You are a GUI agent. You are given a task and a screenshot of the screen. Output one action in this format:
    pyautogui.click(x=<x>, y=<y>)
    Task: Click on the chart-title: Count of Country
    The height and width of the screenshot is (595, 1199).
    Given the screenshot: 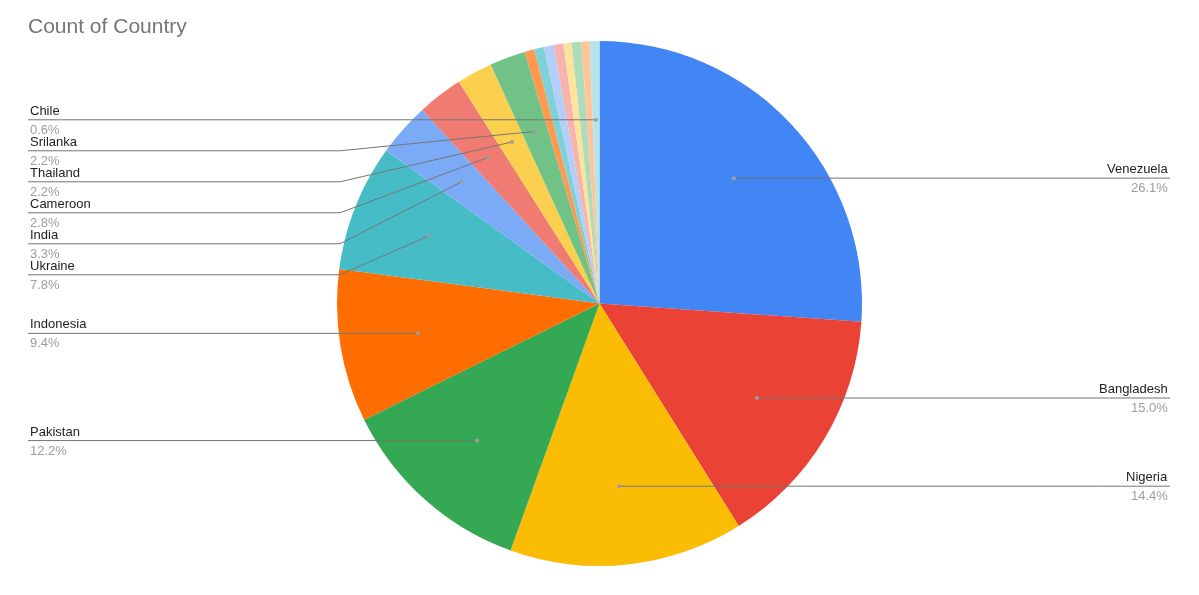 What is the action you would take?
    pyautogui.click(x=108, y=26)
    